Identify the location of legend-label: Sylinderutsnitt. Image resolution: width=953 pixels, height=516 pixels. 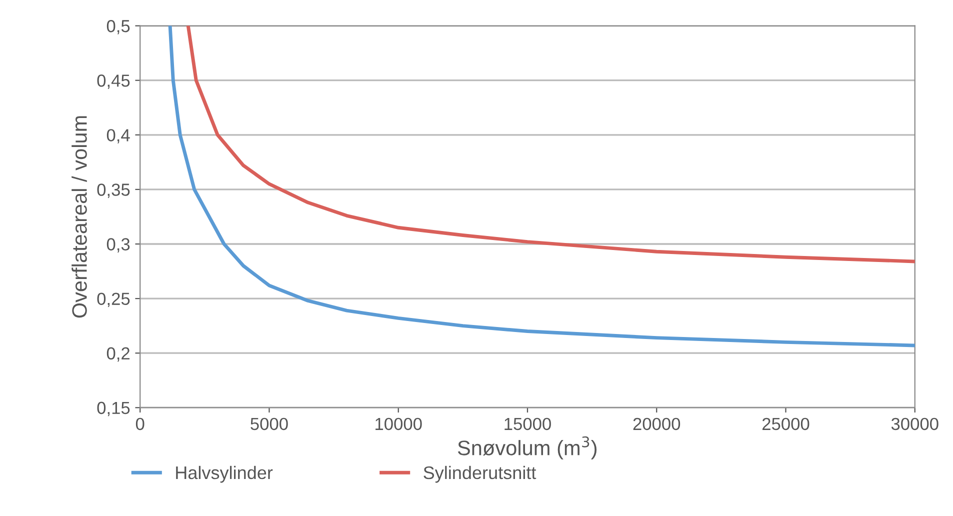
(480, 474).